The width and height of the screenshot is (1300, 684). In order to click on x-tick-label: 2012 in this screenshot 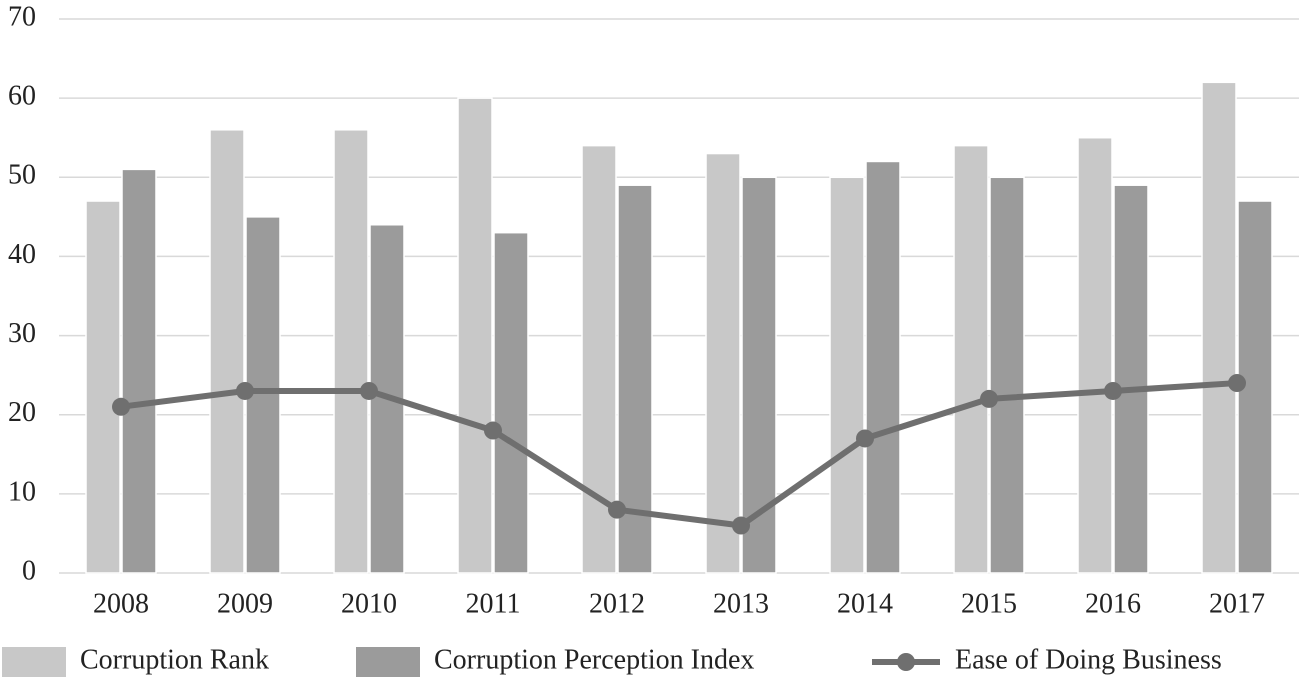, I will do `click(617, 603)`.